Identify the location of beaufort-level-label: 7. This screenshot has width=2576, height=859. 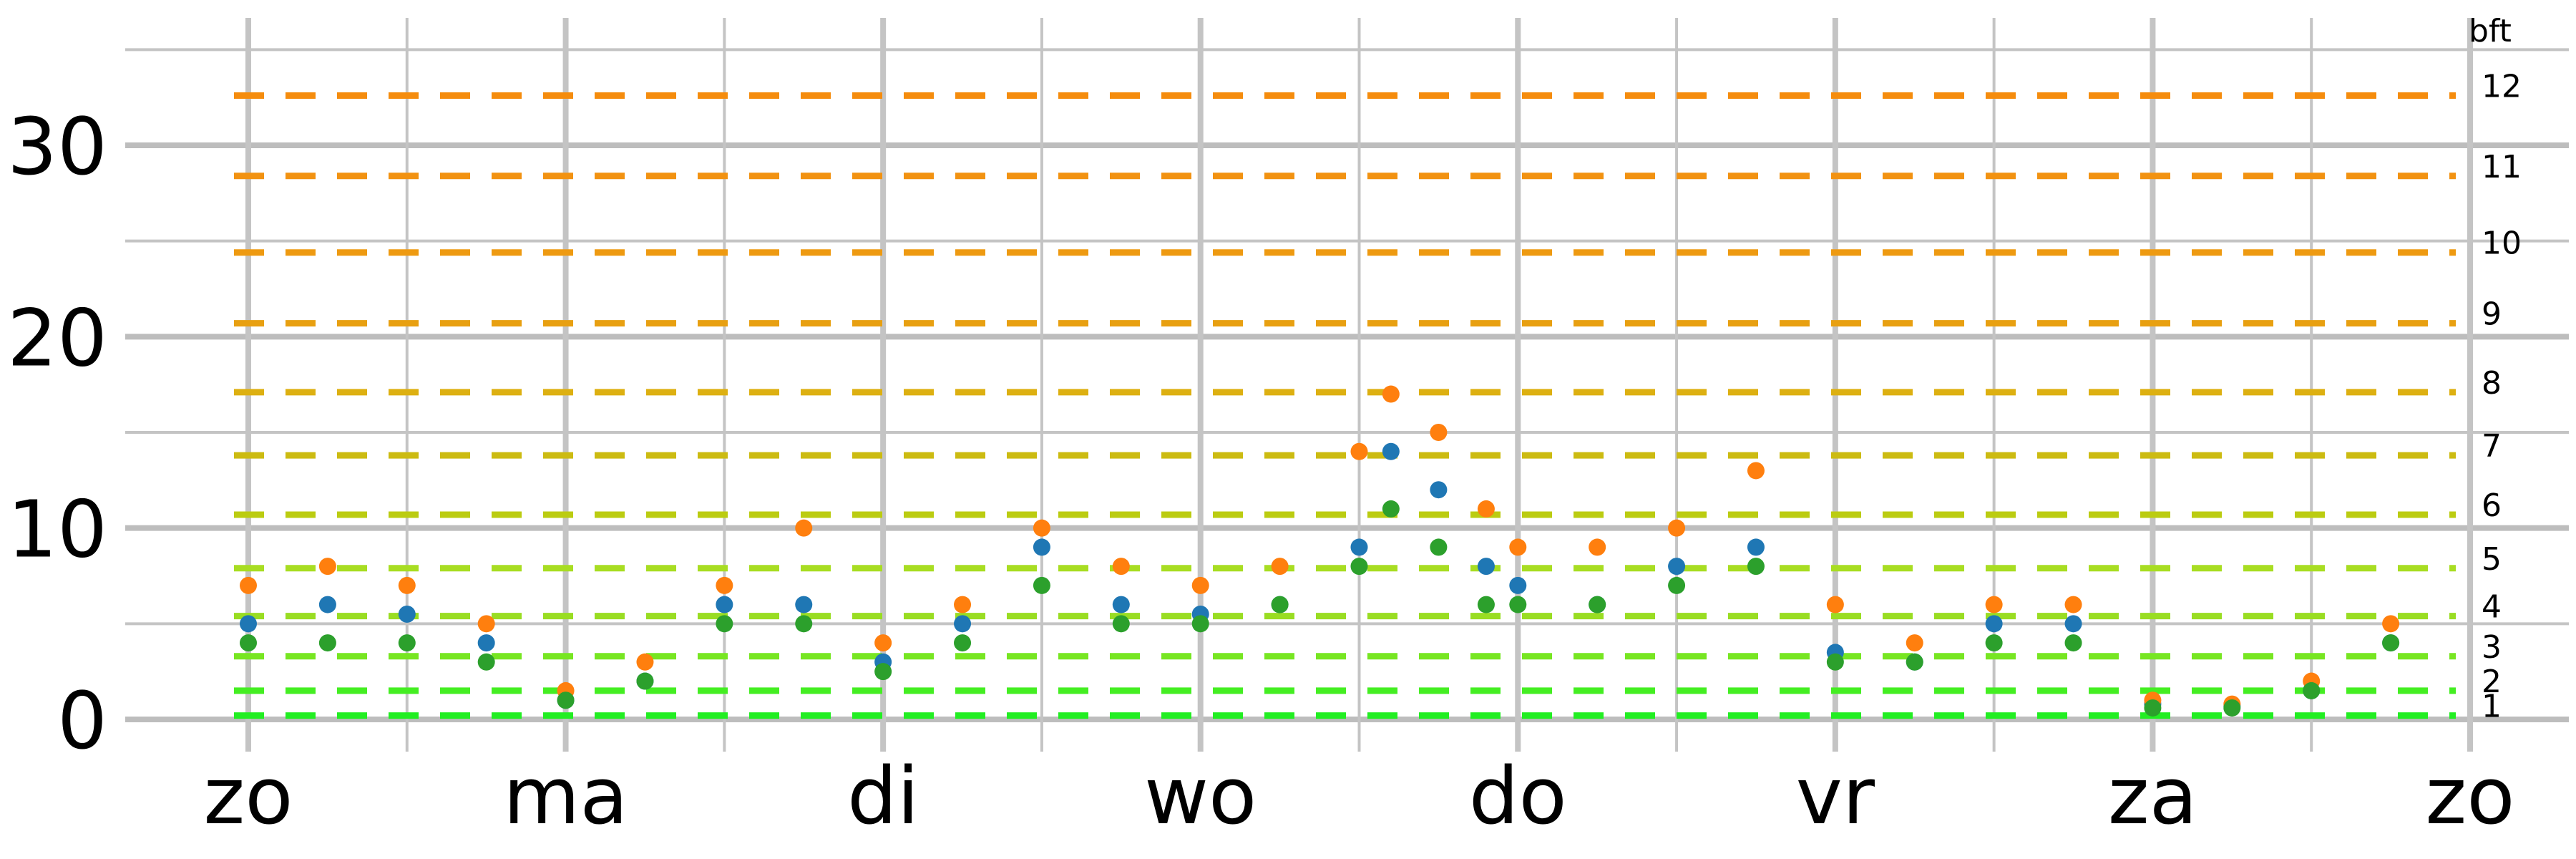
(2492, 446).